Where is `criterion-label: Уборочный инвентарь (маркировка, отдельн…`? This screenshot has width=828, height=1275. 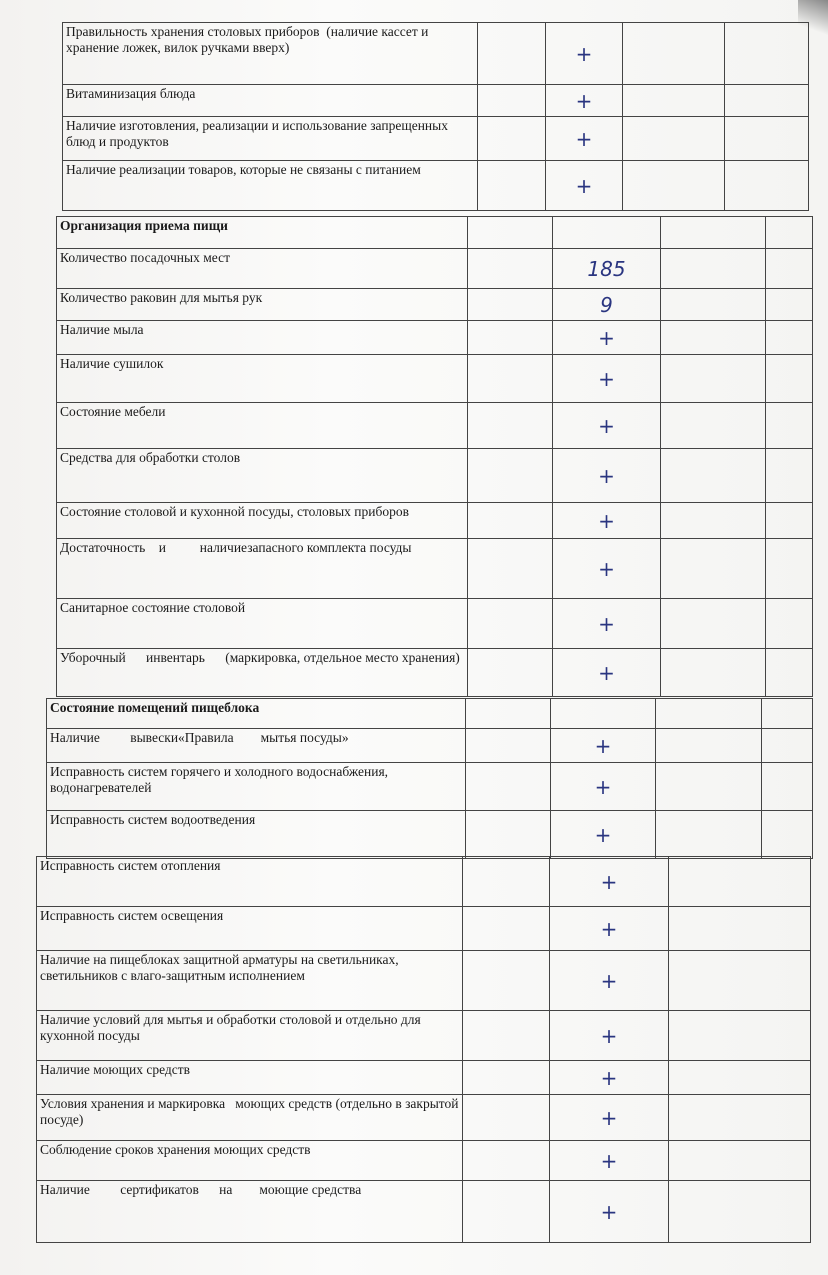 criterion-label: Уборочный инвентарь (маркировка, отдельн… is located at coordinates (262, 672).